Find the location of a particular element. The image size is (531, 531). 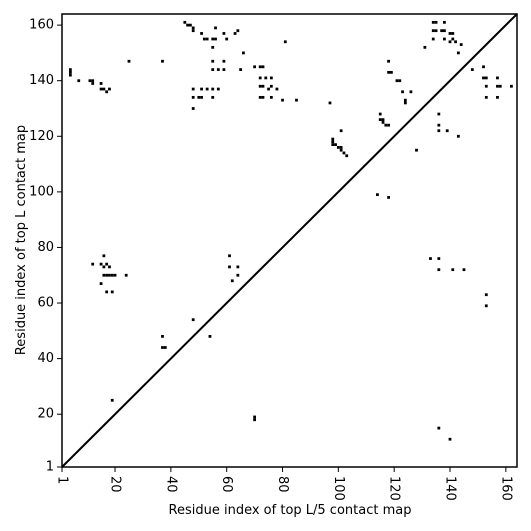

x-tick-label: 40 is located at coordinates (170, 484).